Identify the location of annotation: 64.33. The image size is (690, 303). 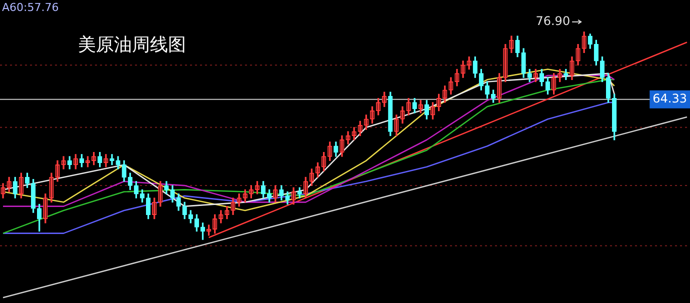
(669, 99).